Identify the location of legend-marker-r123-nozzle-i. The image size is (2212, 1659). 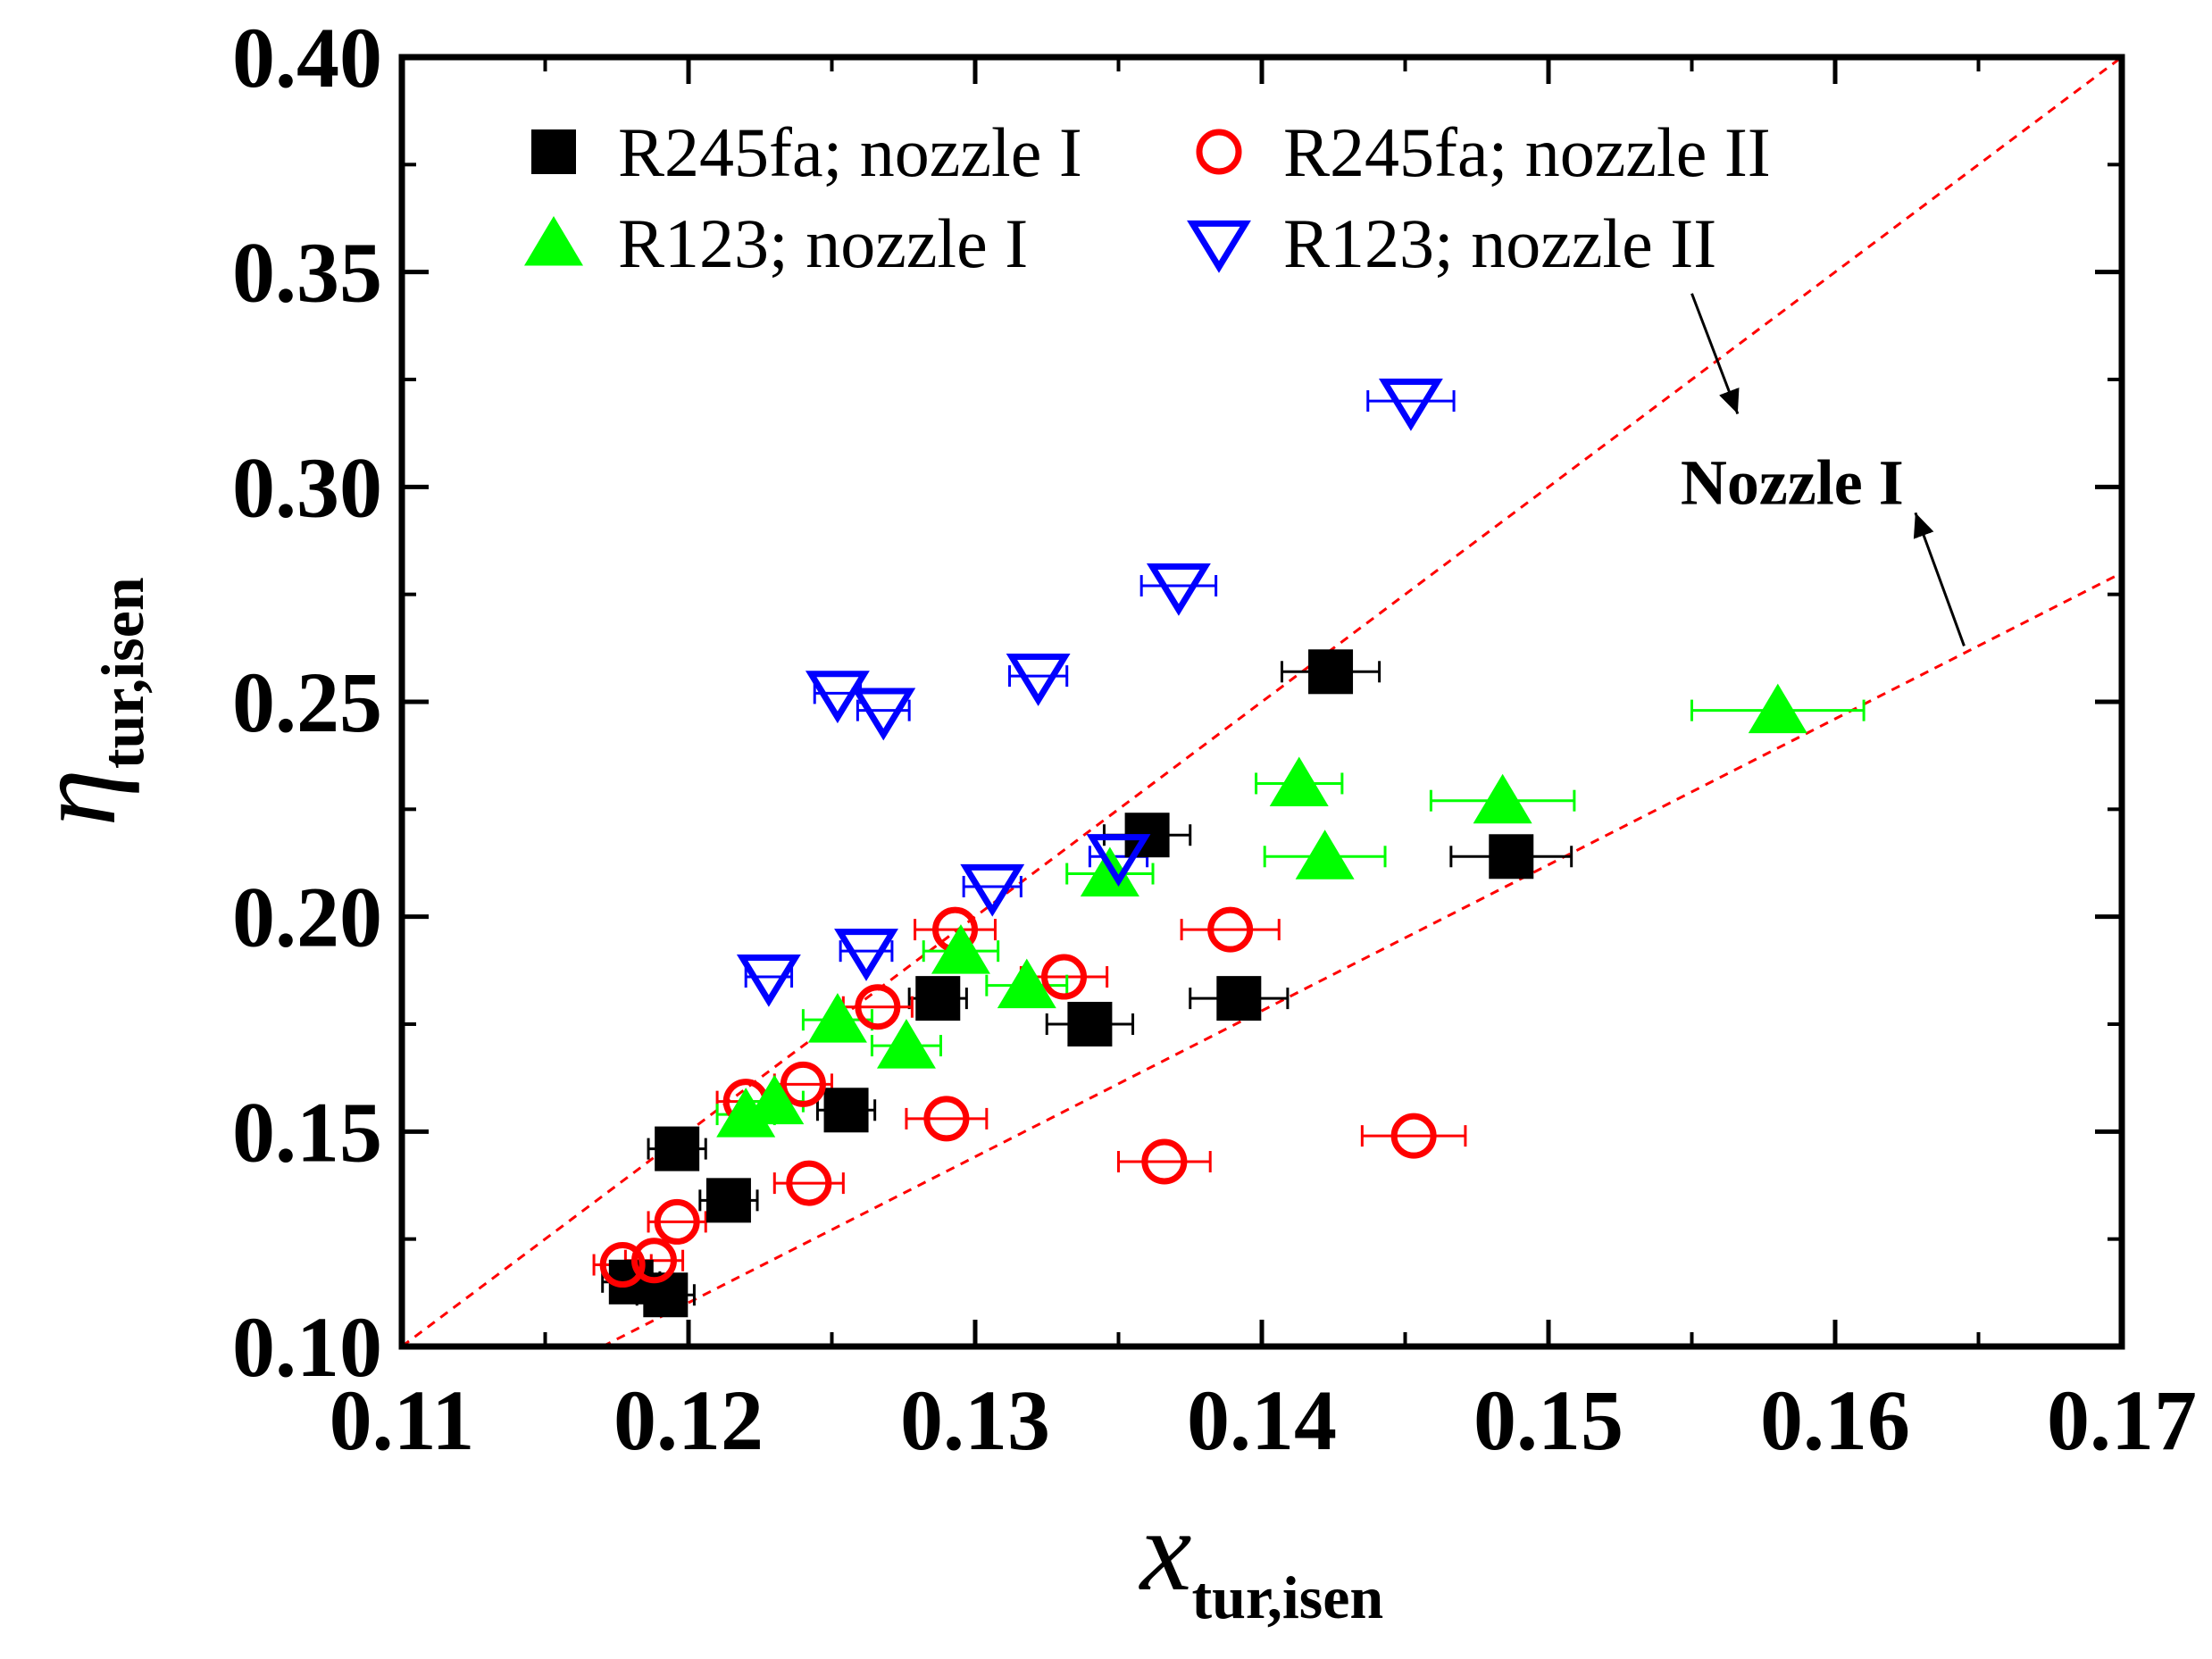
(553, 241).